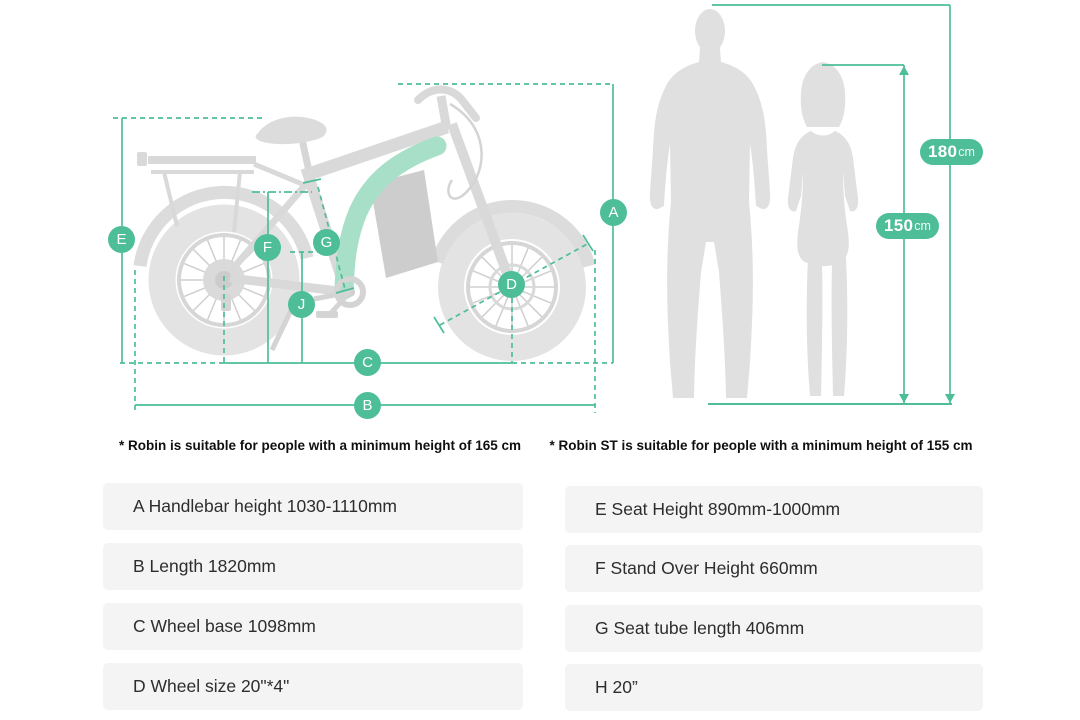 Image resolution: width=1080 pixels, height=720 pixels. Describe the element at coordinates (718, 509) in the screenshot. I see `spec-row-label: E Seat Height 890mm-1000mm` at that location.